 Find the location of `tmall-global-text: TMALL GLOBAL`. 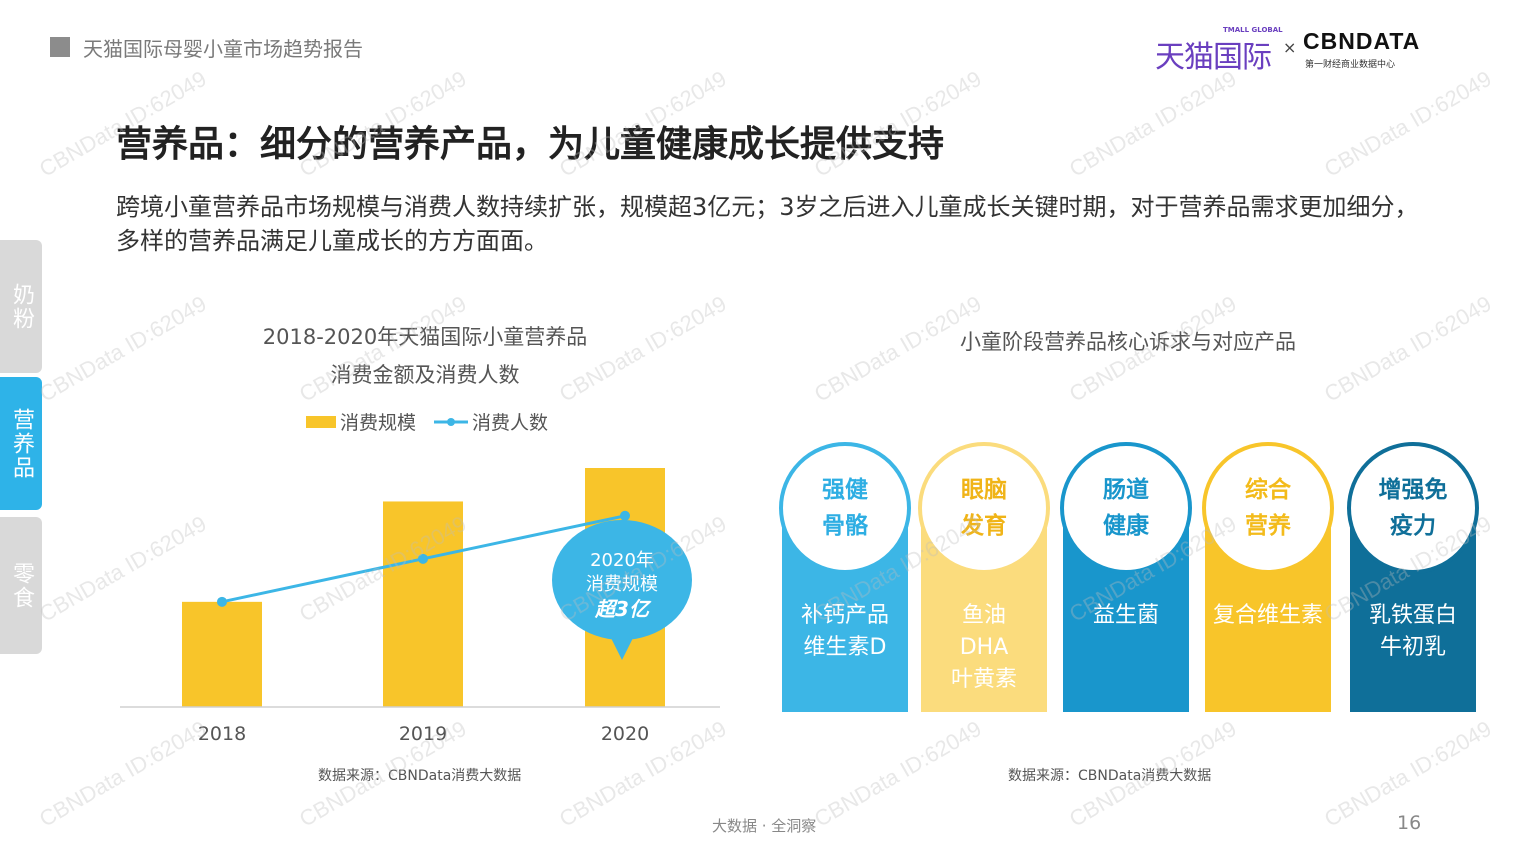

tmall-global-text: TMALL GLOBAL is located at coordinates (1253, 30).